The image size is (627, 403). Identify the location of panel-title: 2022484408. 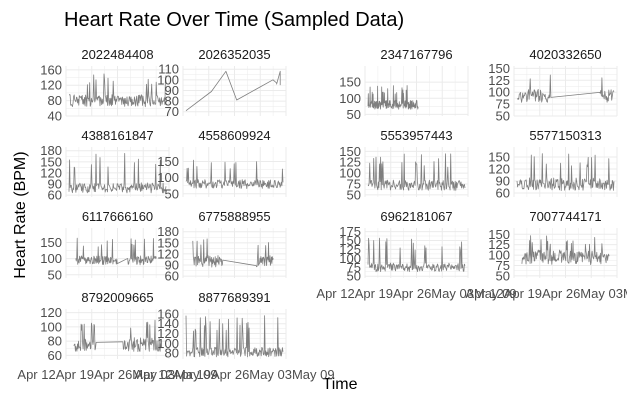
(117, 54).